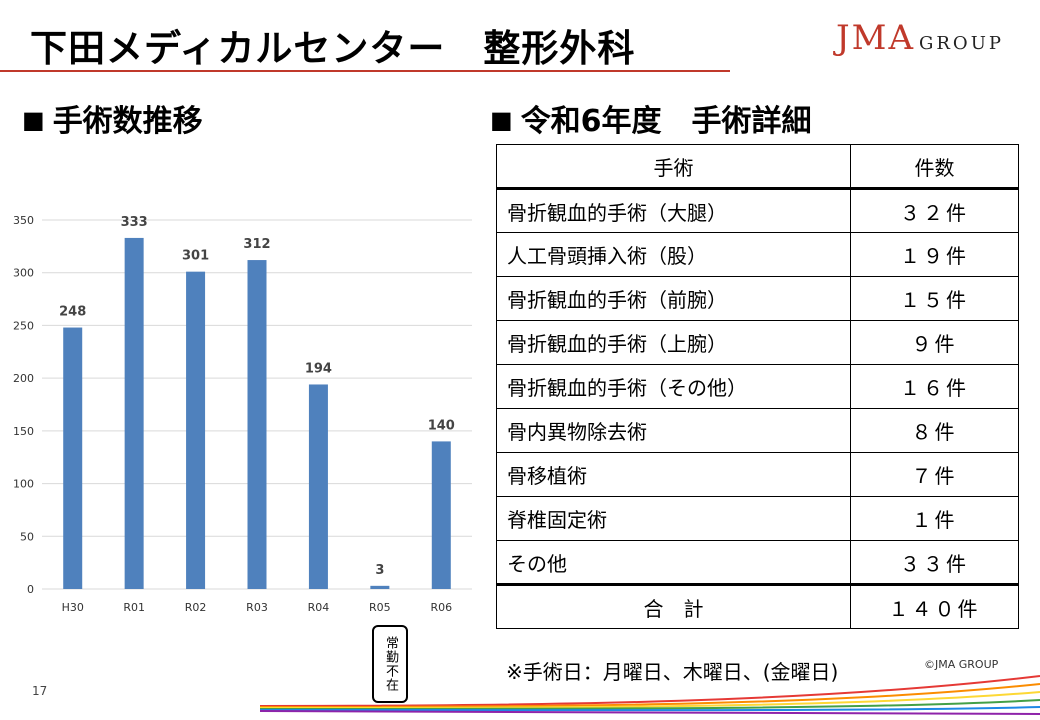 The image size is (1040, 720). I want to click on y-tick-label: 350, so click(23, 220).